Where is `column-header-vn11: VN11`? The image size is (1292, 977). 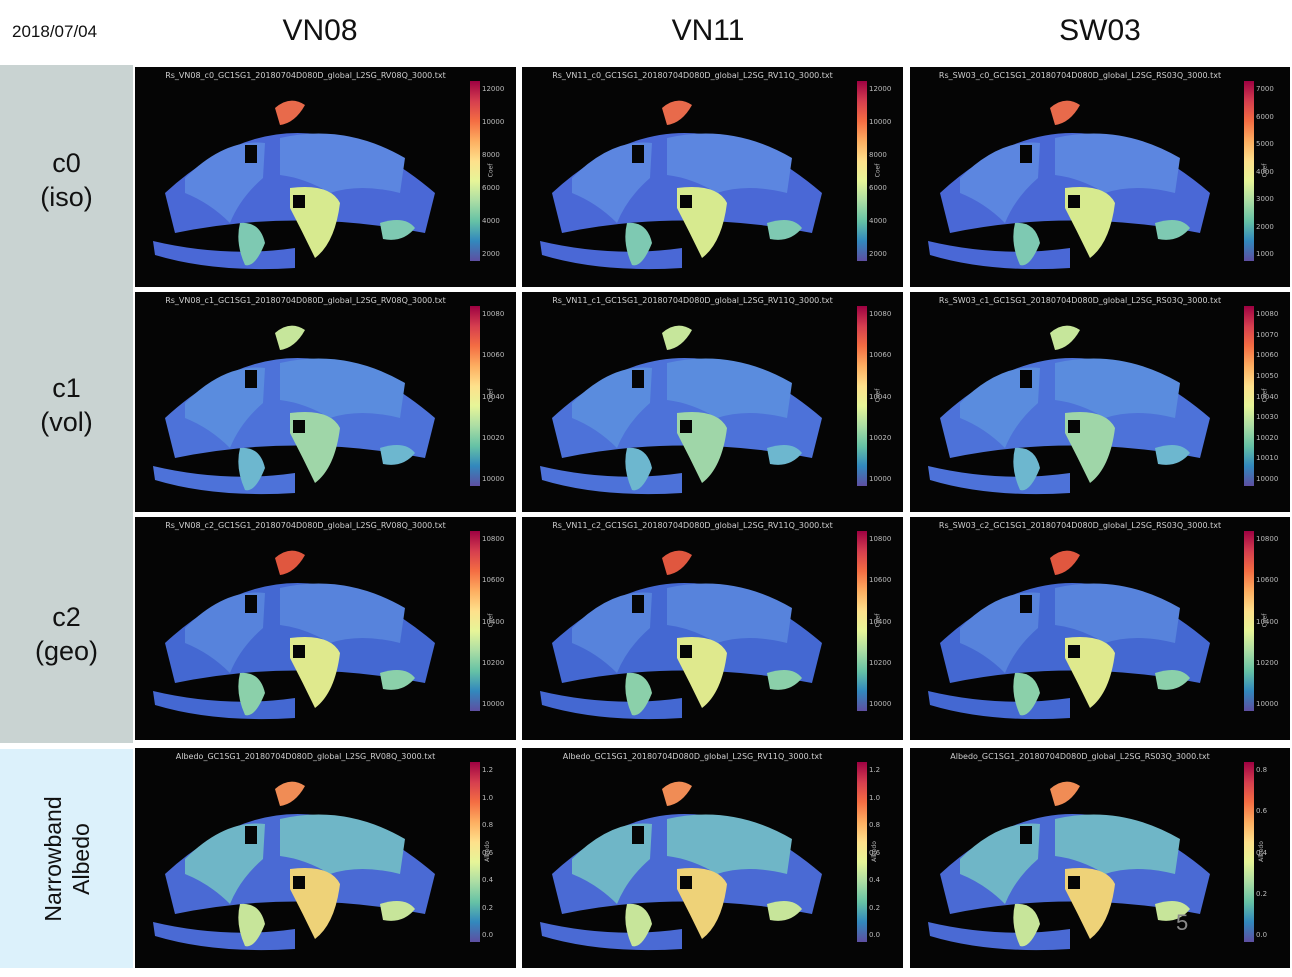 column-header-vn11: VN11 is located at coordinates (708, 30).